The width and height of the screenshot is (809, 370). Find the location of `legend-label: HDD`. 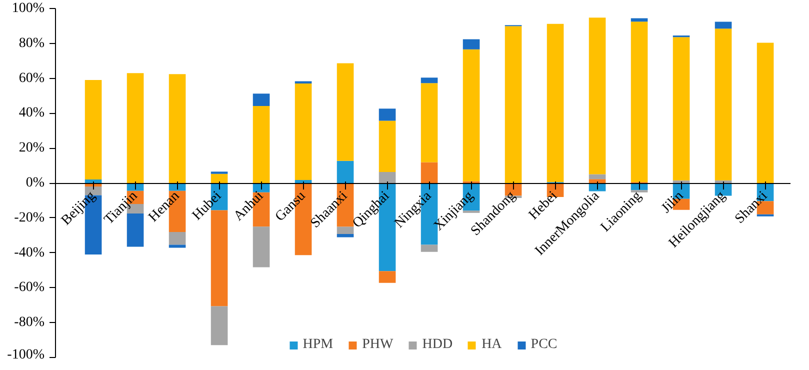

legend-label: HDD is located at coordinates (437, 345).